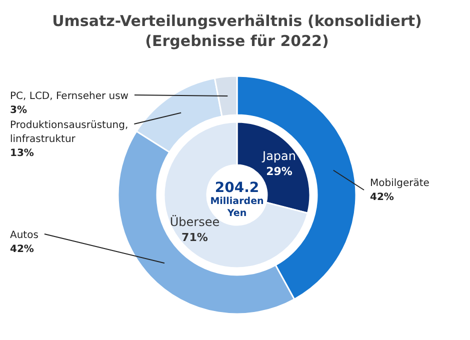 The image size is (470, 340). Describe the element at coordinates (69, 96) in the screenshot. I see `slice-label: PC, LCD, Fernseher usw` at that location.